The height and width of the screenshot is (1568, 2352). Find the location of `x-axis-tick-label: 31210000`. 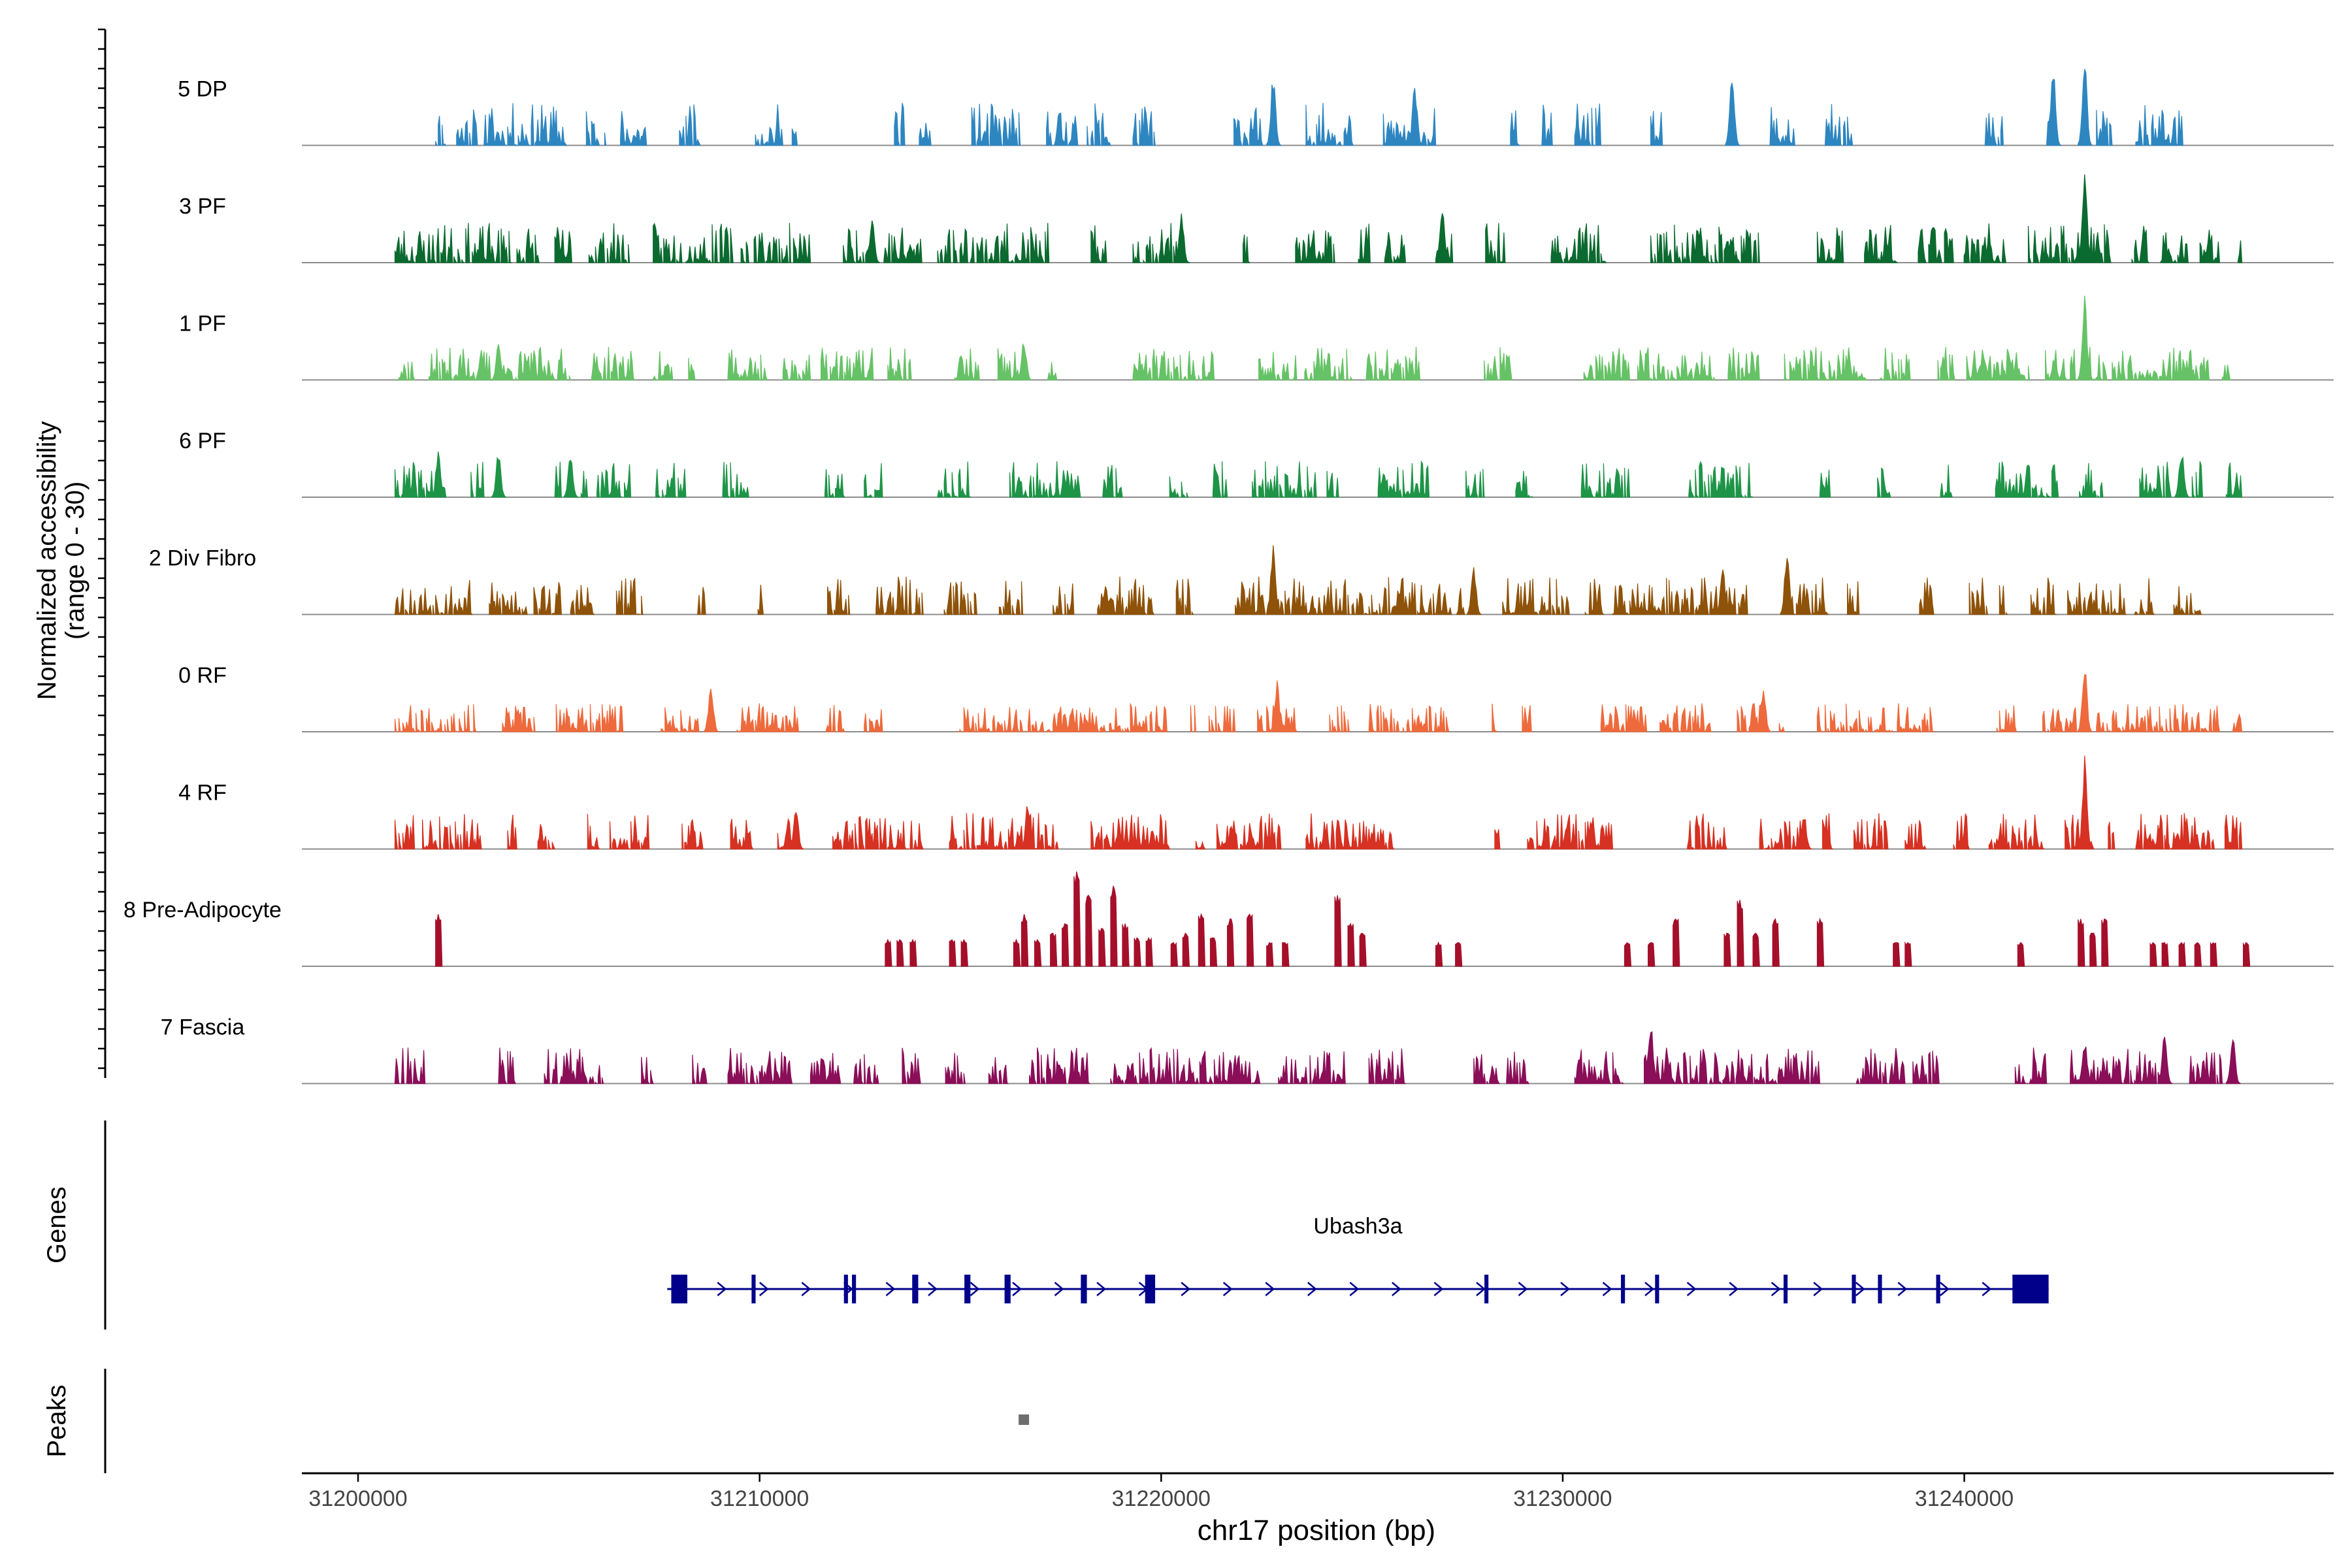

x-axis-tick-label: 31210000 is located at coordinates (759, 1498).